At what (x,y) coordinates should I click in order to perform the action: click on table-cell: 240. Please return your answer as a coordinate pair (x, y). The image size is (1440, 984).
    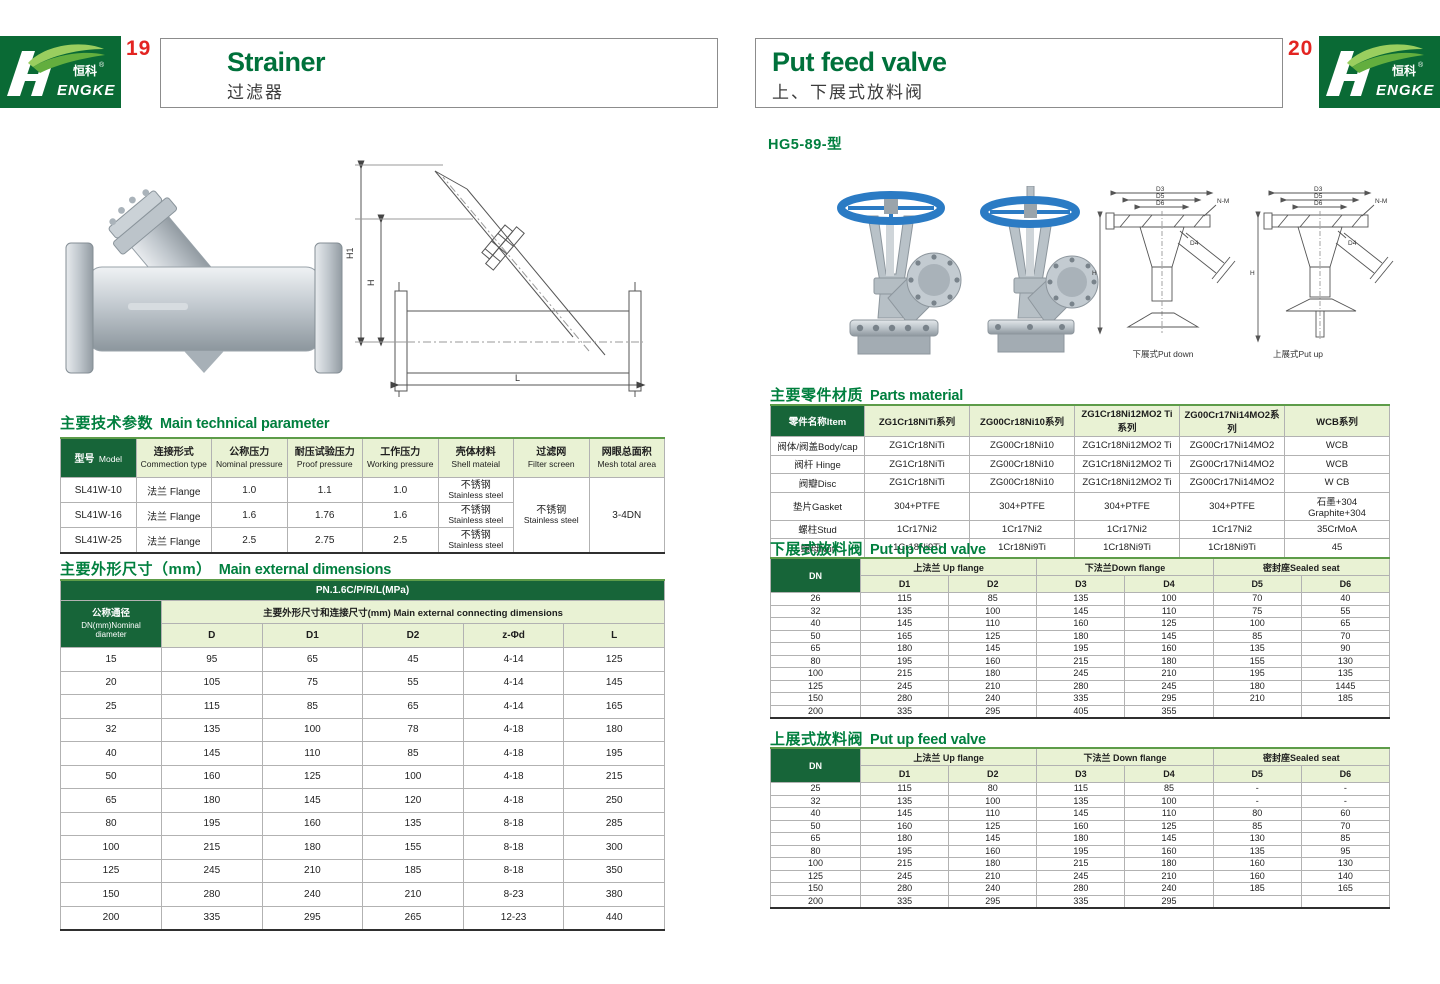
    Looking at the image, I should click on (993, 699).